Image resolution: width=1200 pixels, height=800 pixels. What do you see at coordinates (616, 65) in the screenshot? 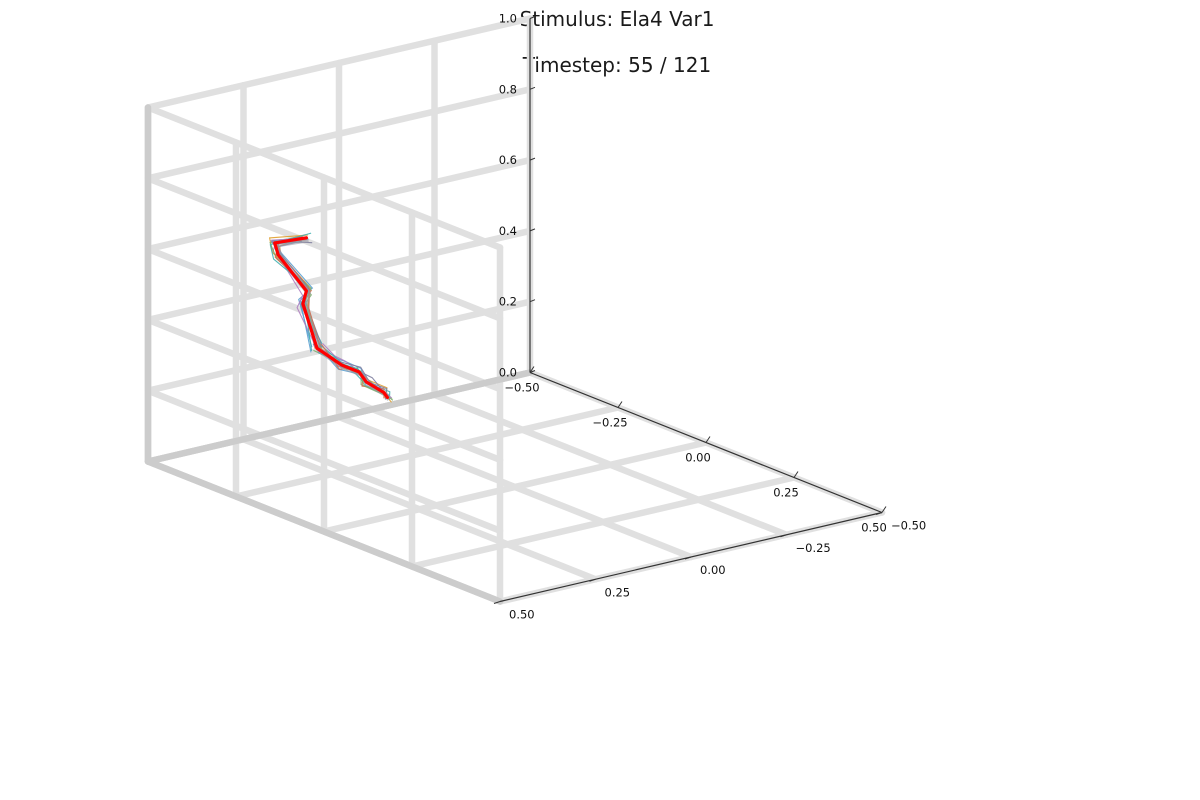
I see `chart-subtitle: Timestep: 55 / 121` at bounding box center [616, 65].